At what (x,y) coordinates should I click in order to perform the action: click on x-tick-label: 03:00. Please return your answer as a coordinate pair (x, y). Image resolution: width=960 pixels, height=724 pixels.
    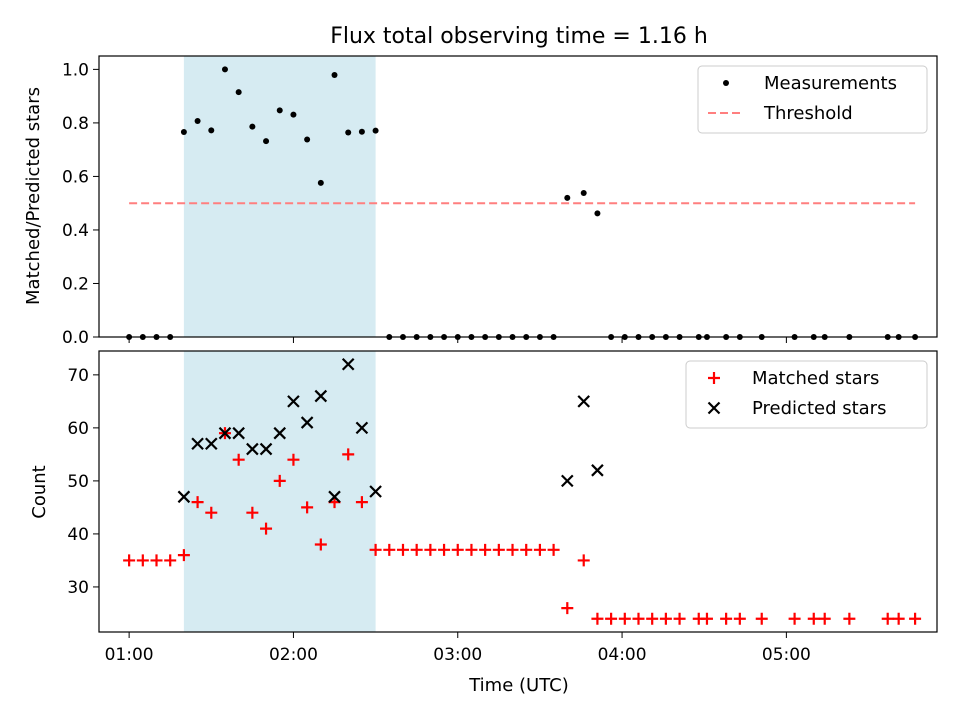
    Looking at the image, I should click on (457, 655).